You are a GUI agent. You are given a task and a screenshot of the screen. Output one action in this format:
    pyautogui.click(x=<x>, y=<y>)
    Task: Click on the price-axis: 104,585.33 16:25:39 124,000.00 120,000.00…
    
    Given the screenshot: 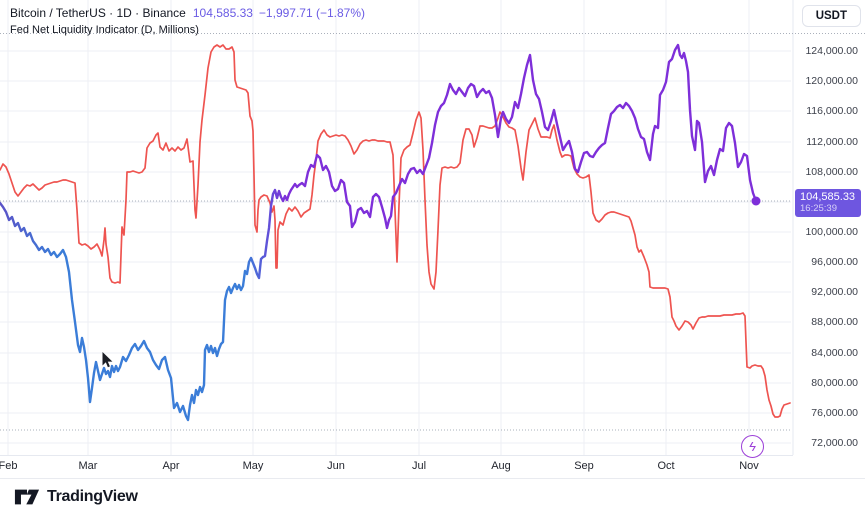 What is the action you would take?
    pyautogui.click(x=829, y=227)
    